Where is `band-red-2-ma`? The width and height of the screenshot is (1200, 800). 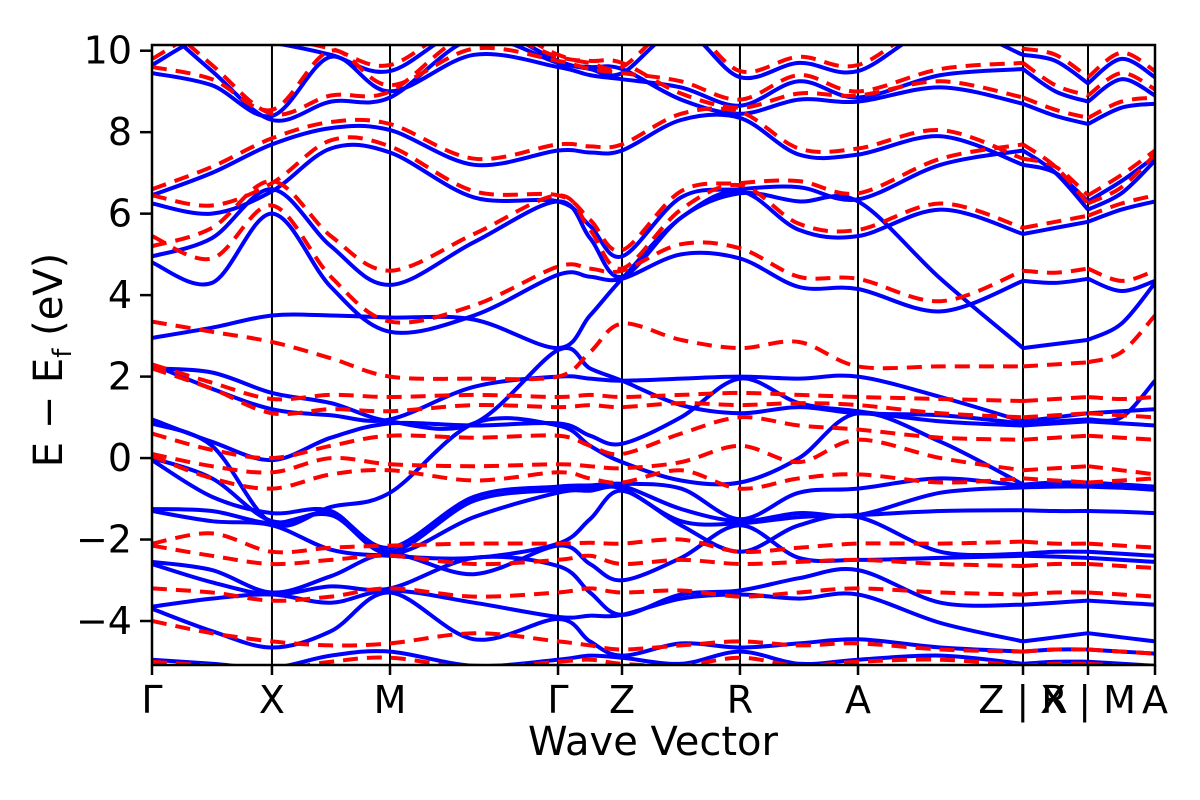
band-red-2-ma is located at coordinates (1120, 84).